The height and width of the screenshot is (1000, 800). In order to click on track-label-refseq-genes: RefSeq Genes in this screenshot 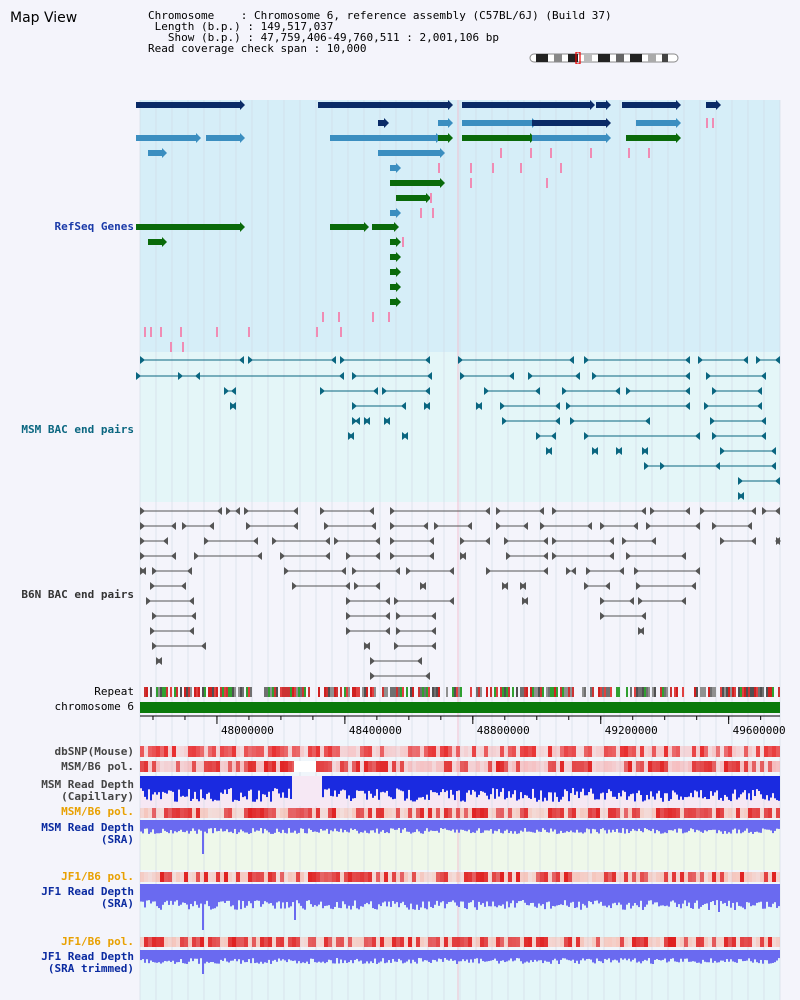, I will do `click(94, 226)`.